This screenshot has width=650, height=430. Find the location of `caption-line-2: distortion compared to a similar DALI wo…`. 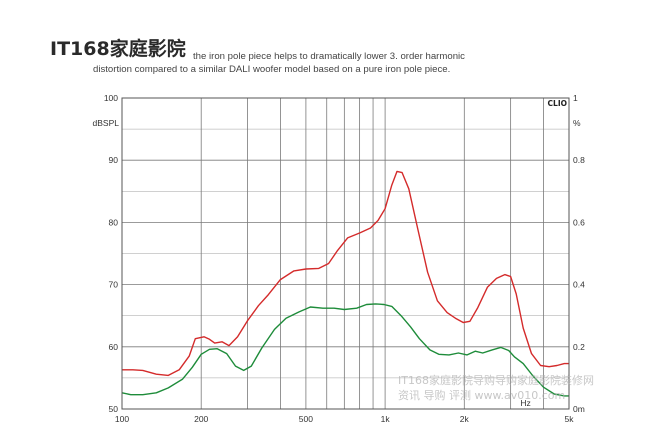

caption-line-2: distortion compared to a similar DALI wo… is located at coordinates (272, 69).